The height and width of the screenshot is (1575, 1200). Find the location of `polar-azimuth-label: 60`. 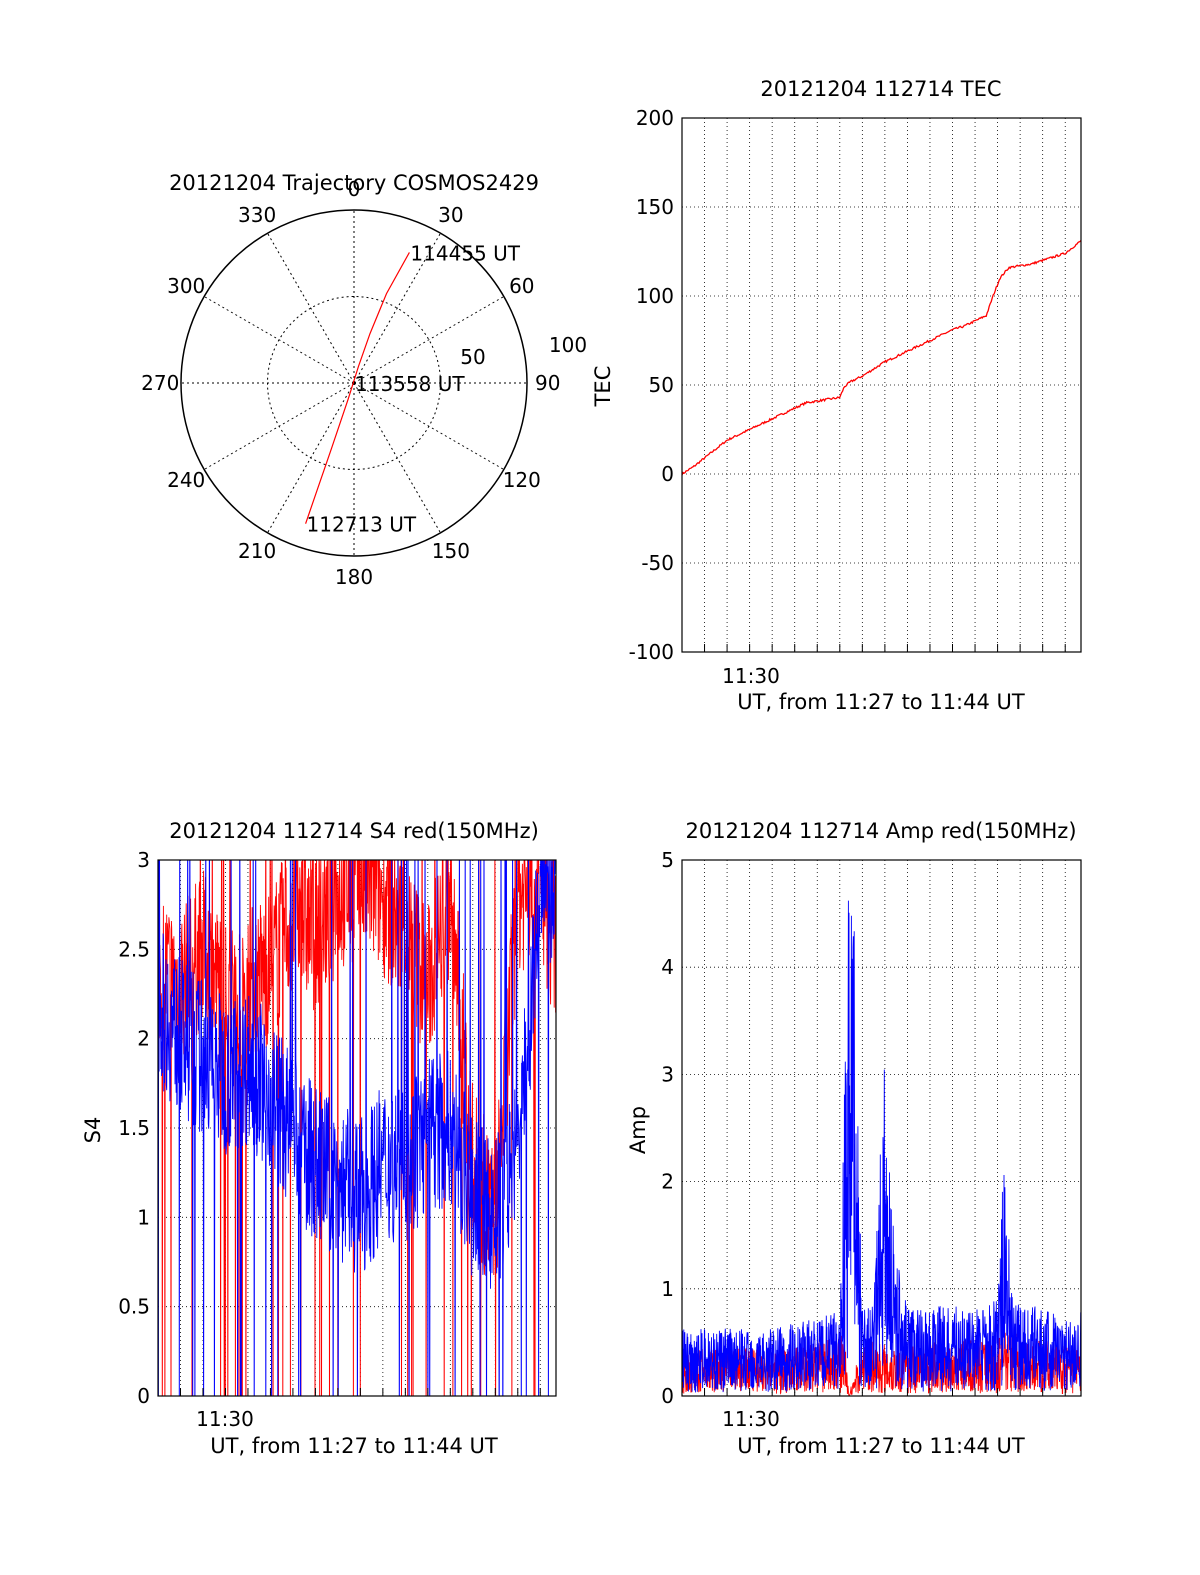

polar-azimuth-label: 60 is located at coordinates (521, 286).